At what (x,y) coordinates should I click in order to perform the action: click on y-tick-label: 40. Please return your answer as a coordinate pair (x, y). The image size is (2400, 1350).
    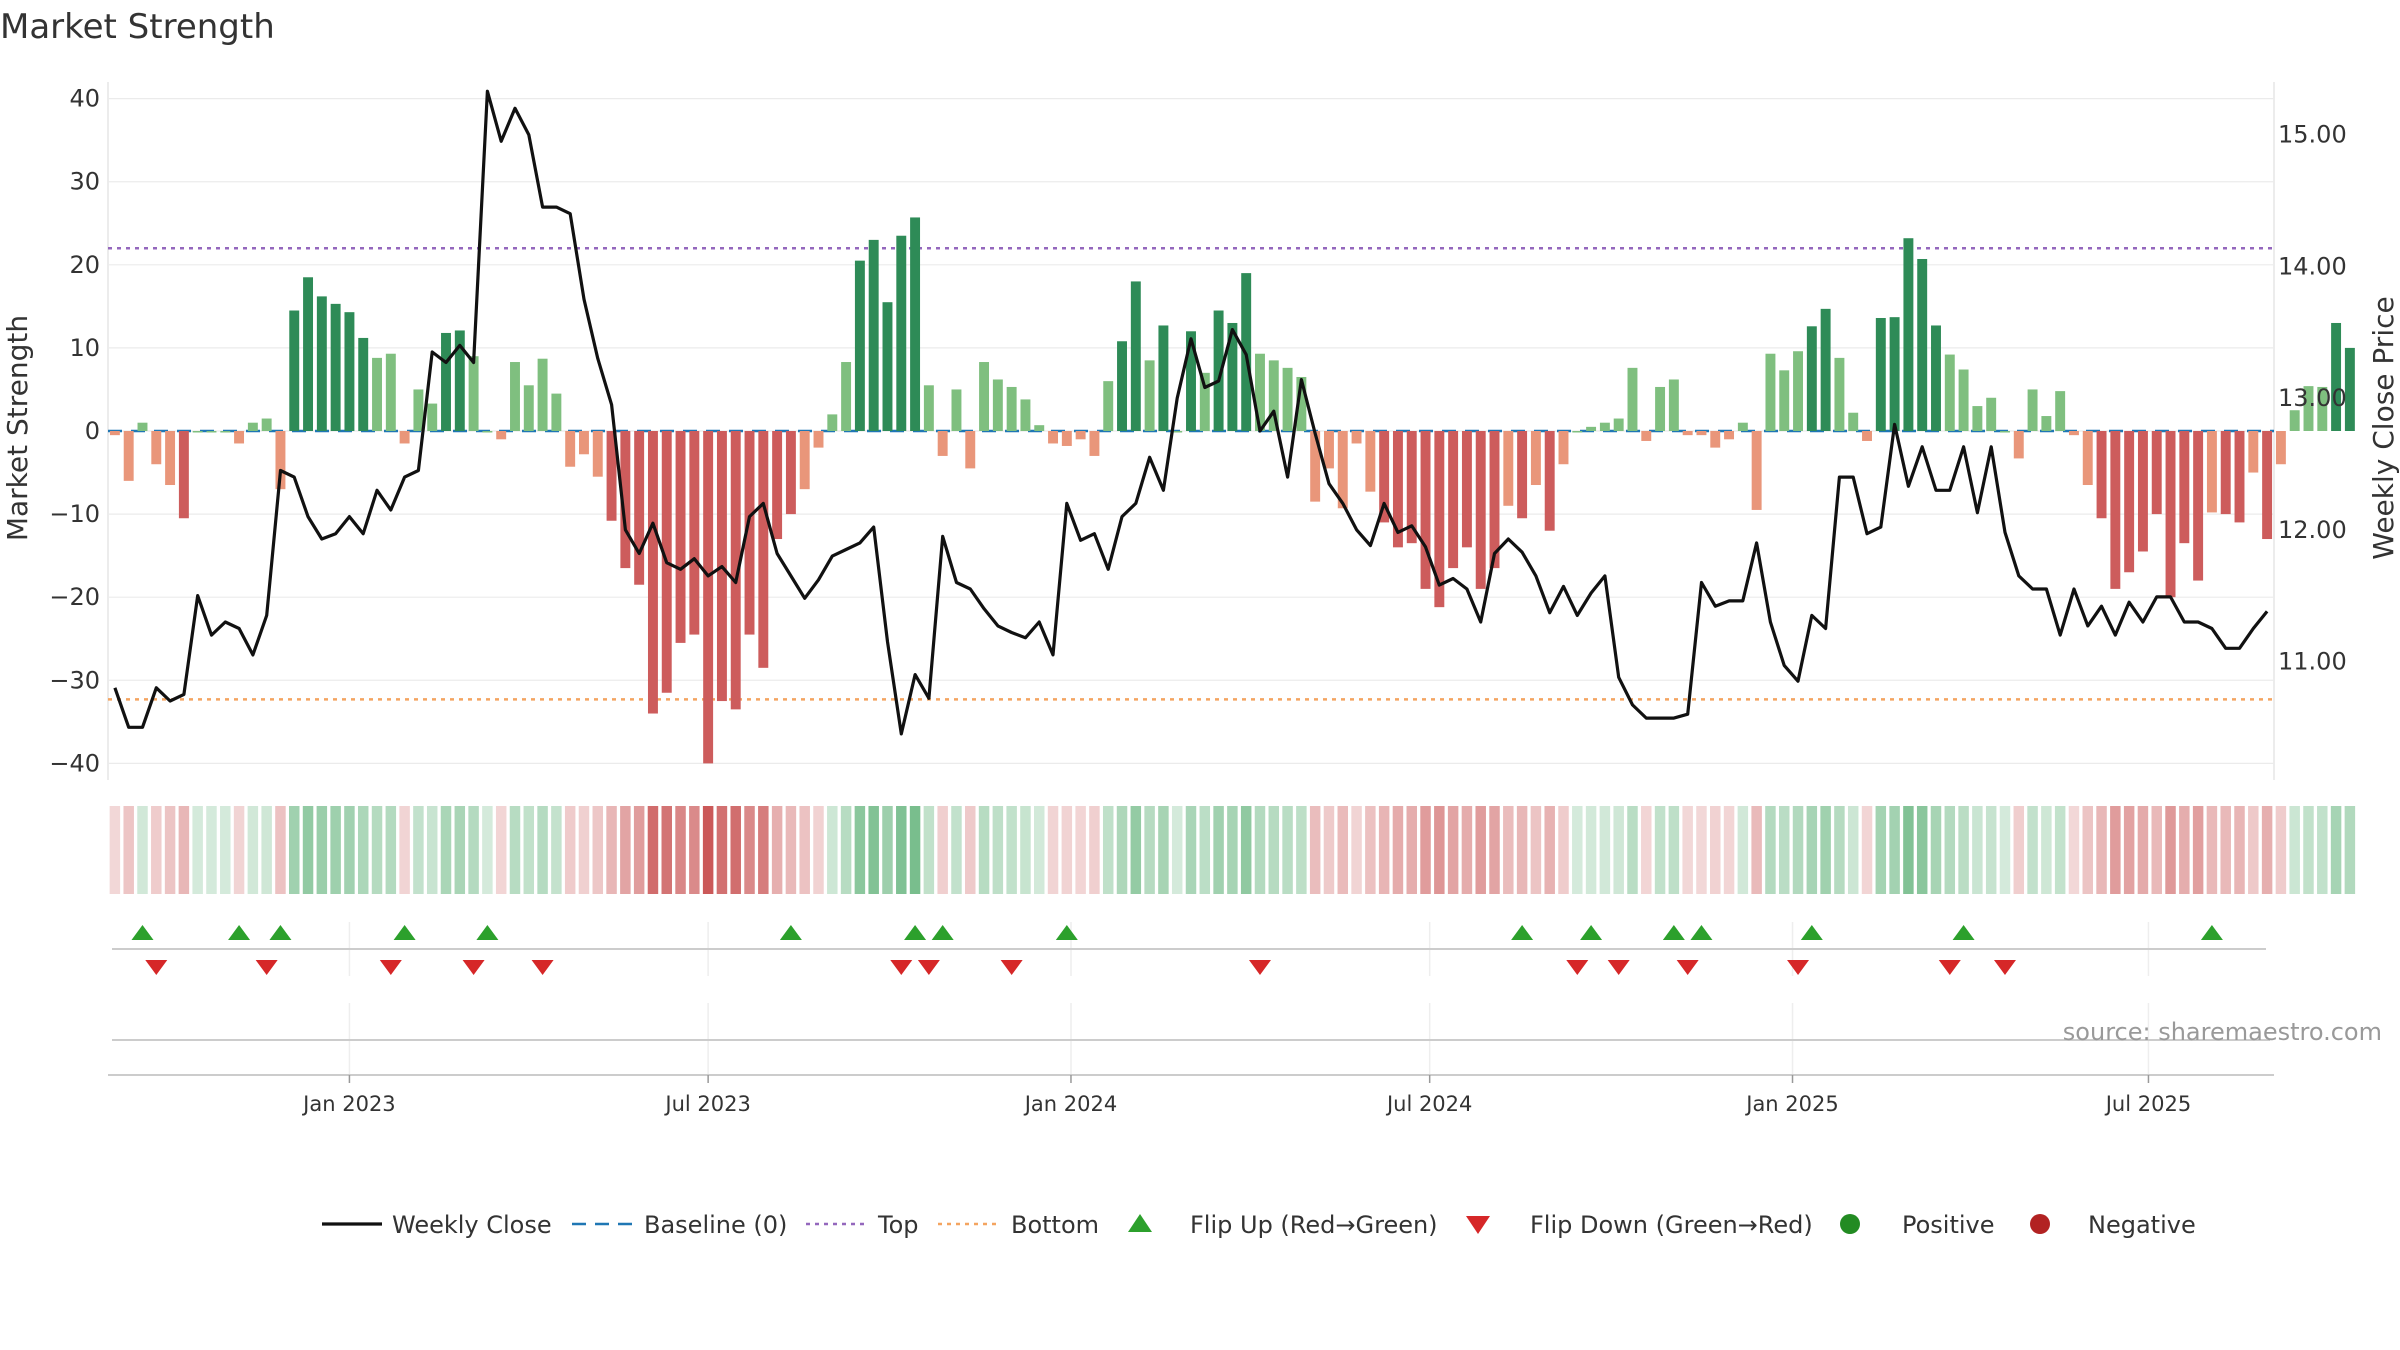
    Looking at the image, I should click on (84, 99).